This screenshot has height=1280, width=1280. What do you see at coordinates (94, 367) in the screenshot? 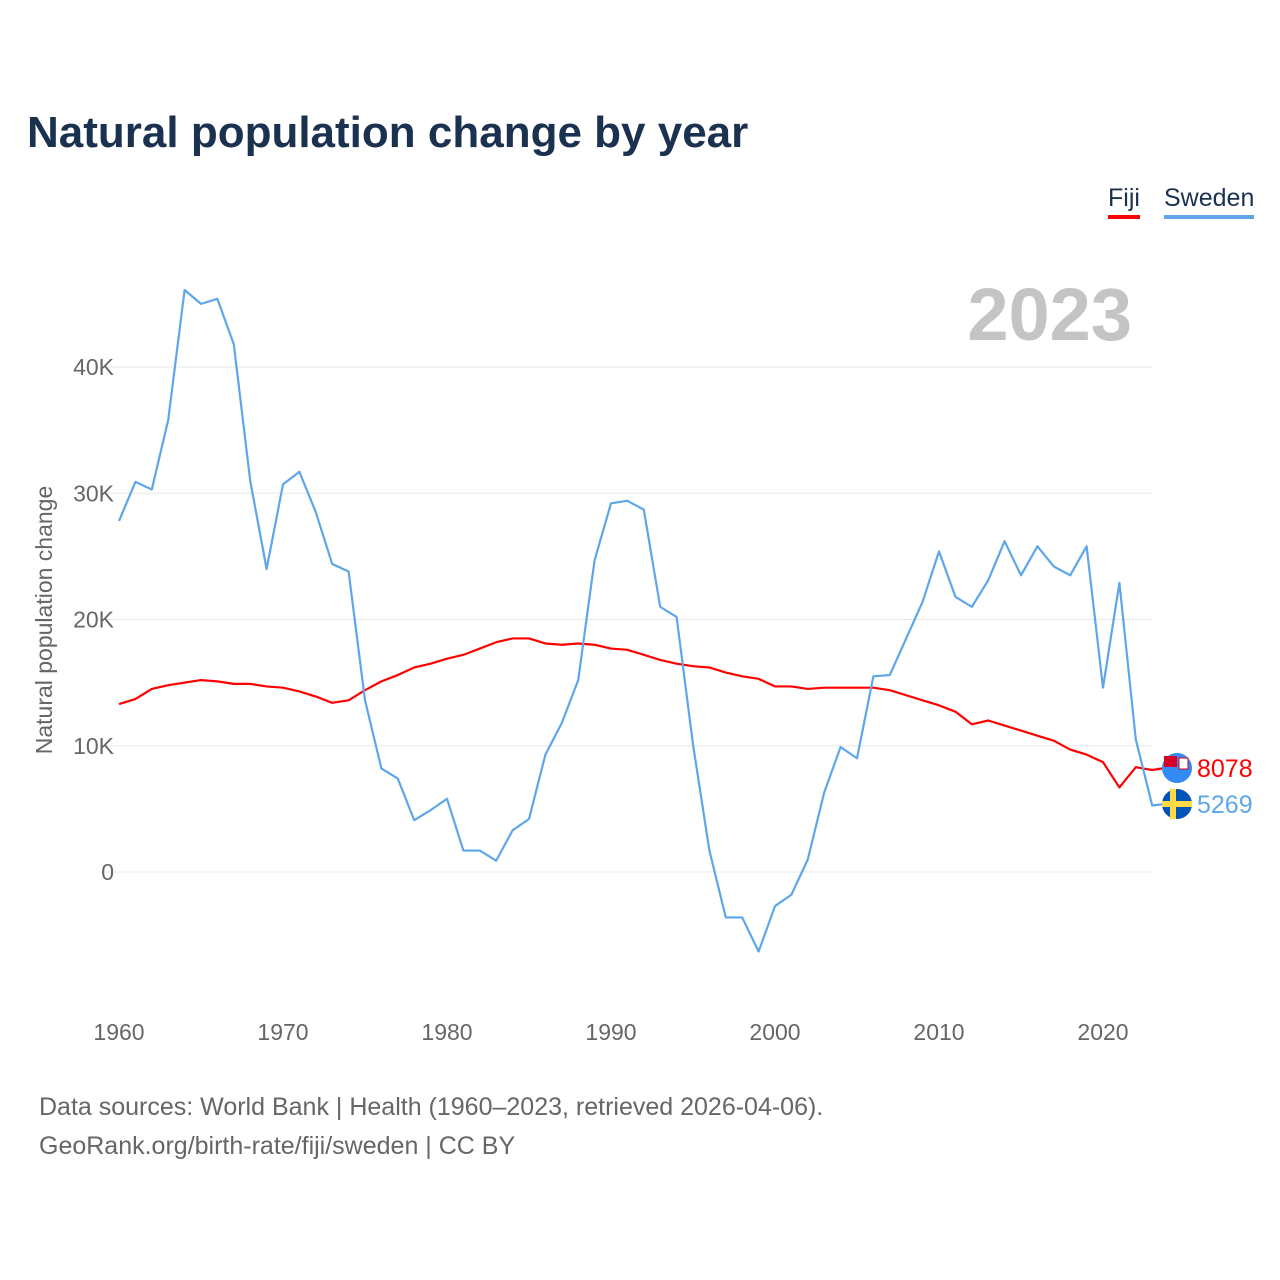
I see `y-tick-label: 40K` at bounding box center [94, 367].